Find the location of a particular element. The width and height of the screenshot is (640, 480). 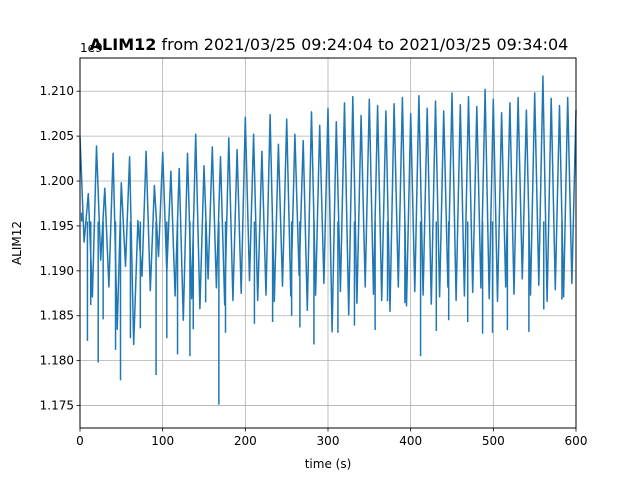

x-tick-label: 600 is located at coordinates (576, 441).